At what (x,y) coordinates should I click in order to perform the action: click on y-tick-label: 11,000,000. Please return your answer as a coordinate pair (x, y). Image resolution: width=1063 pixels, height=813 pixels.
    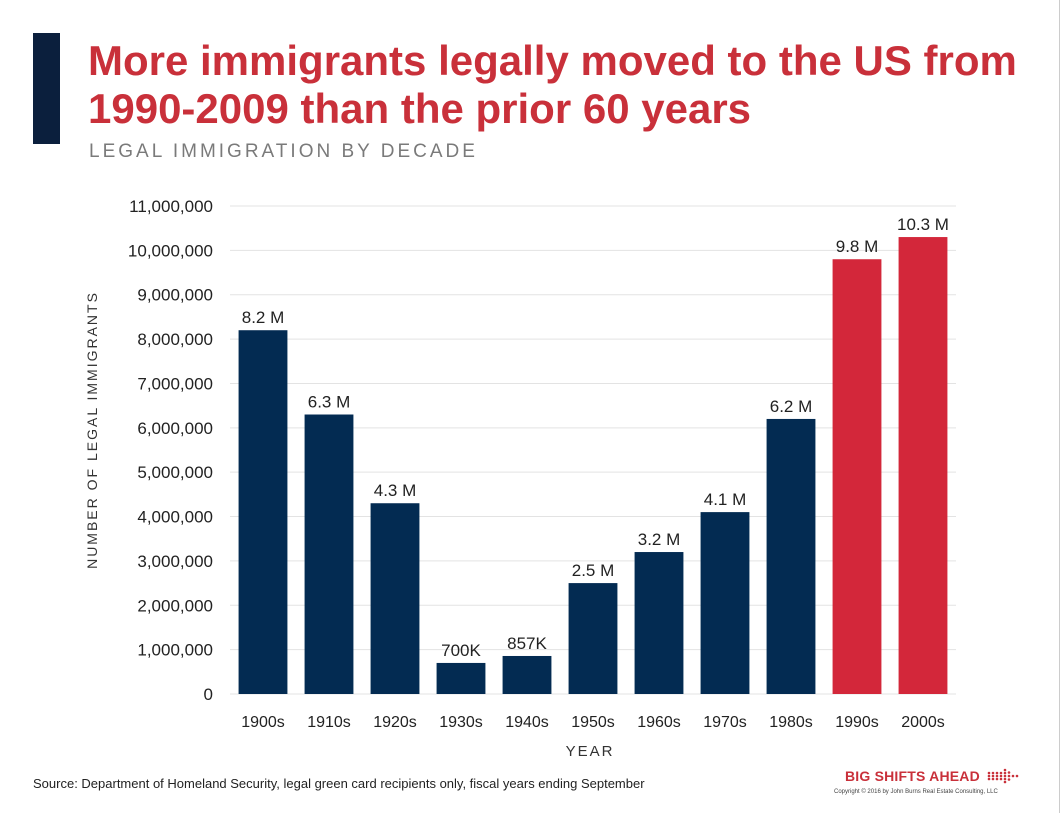
    Looking at the image, I should click on (171, 206).